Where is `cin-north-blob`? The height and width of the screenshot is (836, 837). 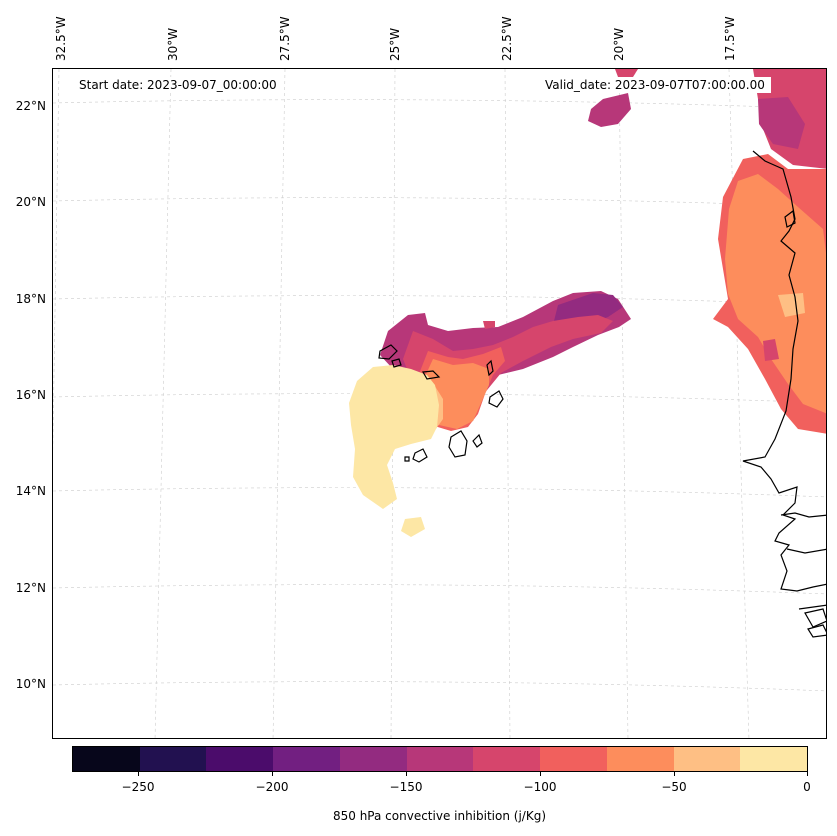
cin-north-blob is located at coordinates (613, 98).